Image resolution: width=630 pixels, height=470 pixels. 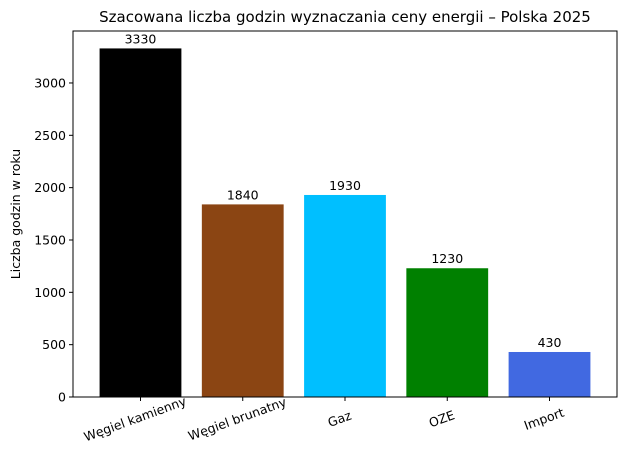 I want to click on x-tick-label: Gaz, so click(x=340, y=418).